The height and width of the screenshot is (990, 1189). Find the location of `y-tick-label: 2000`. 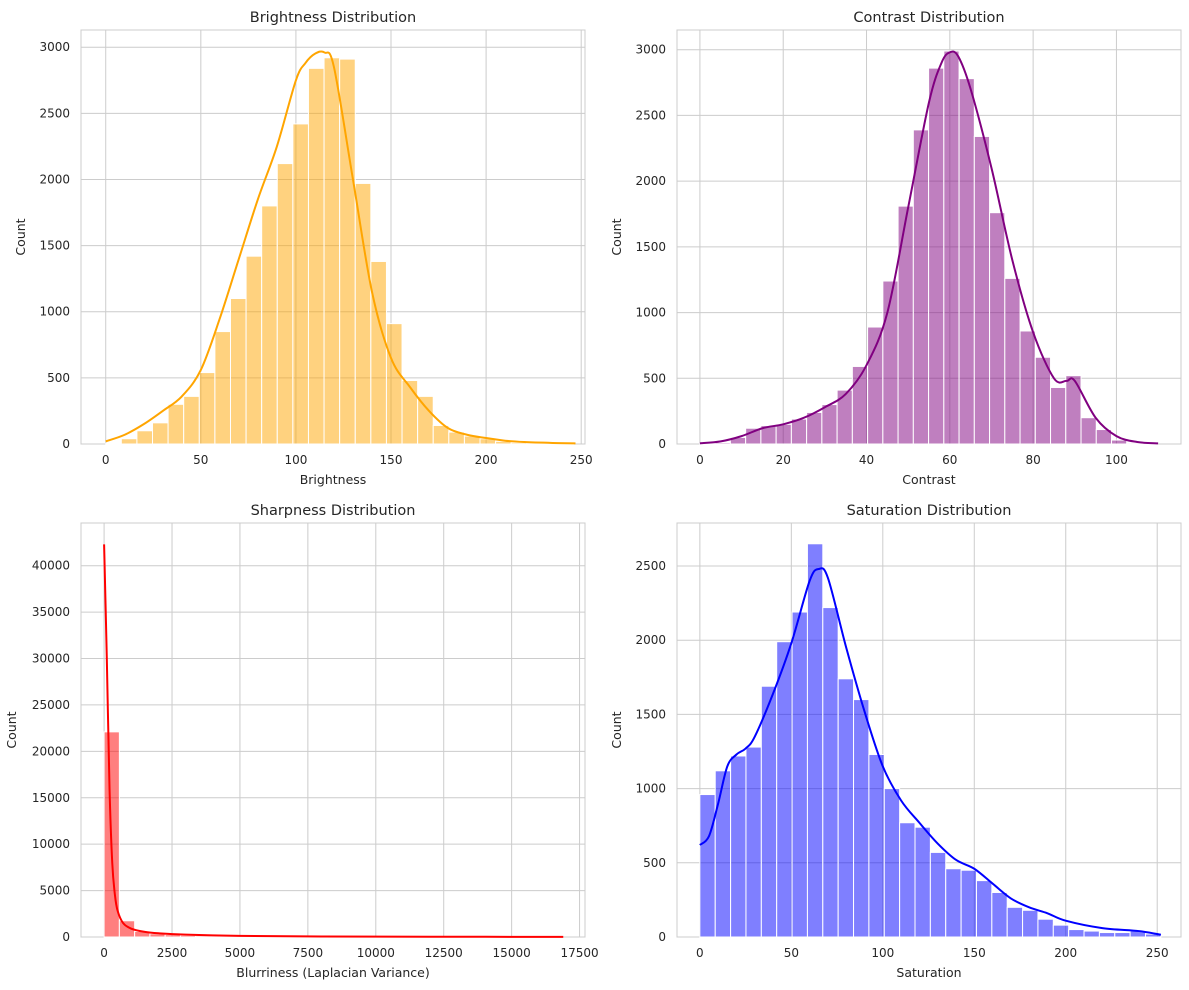

y-tick-label: 2000 is located at coordinates (54, 179).